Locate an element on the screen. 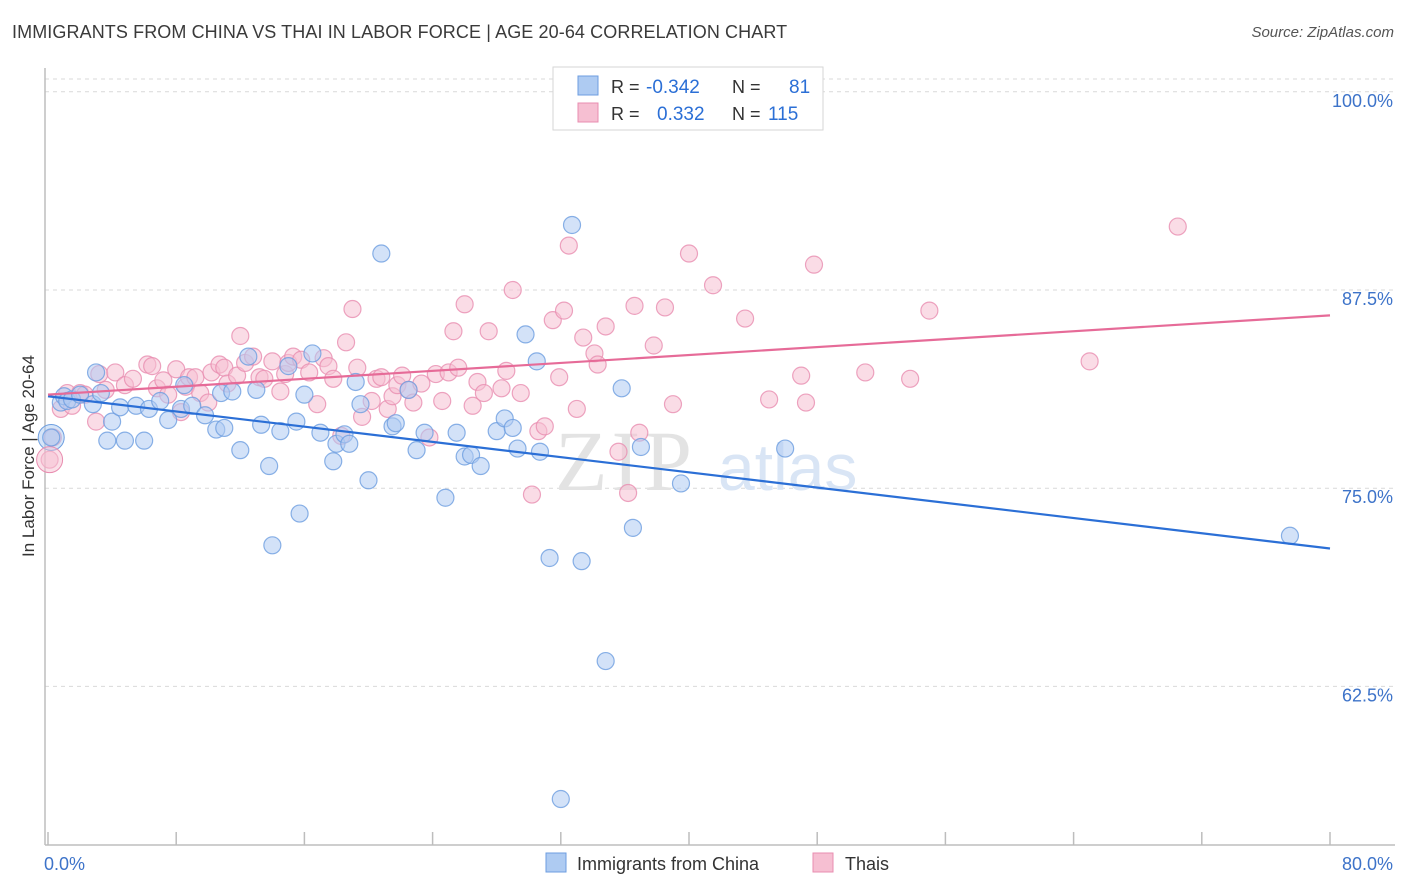  x-ticks is located at coordinates (689, 838).